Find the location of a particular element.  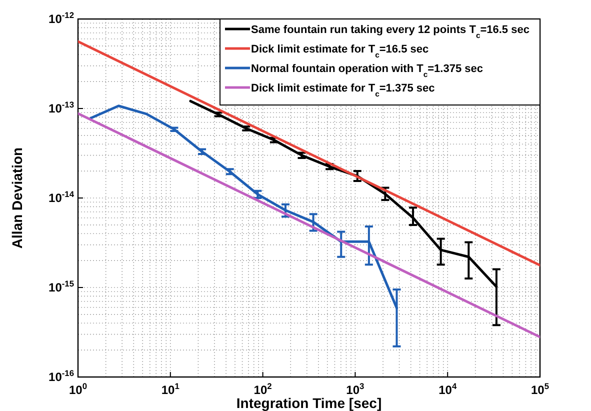

y-tick-label: 10$^{-14}$ is located at coordinates (61, 197).